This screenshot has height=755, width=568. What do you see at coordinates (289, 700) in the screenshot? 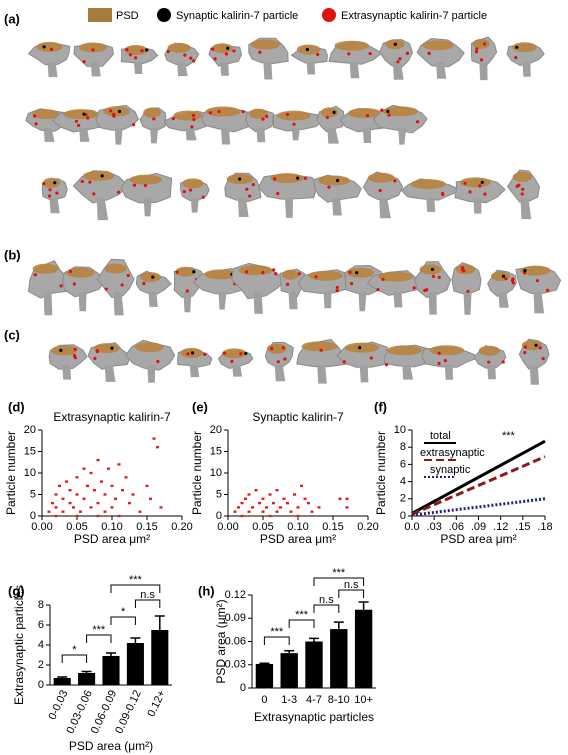
I see `x-tick-label: 1-3` at bounding box center [289, 700].